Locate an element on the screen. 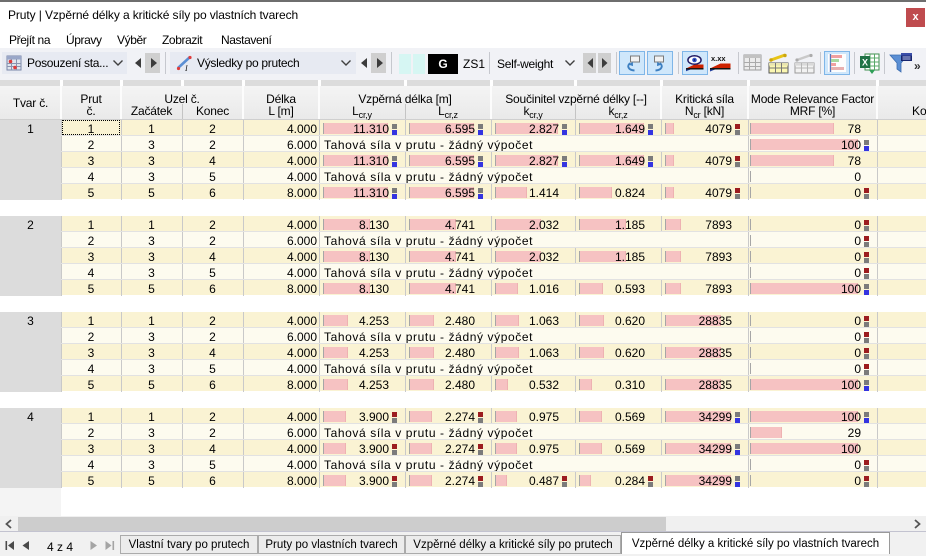  svg-text: I is located at coordinates (186, 68).